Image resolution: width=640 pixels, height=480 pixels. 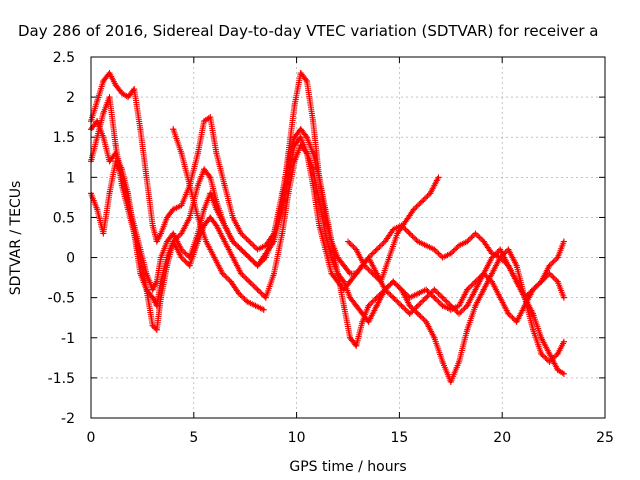 What do you see at coordinates (70, 259) in the screenshot?
I see `y-tick-label: 0` at bounding box center [70, 259].